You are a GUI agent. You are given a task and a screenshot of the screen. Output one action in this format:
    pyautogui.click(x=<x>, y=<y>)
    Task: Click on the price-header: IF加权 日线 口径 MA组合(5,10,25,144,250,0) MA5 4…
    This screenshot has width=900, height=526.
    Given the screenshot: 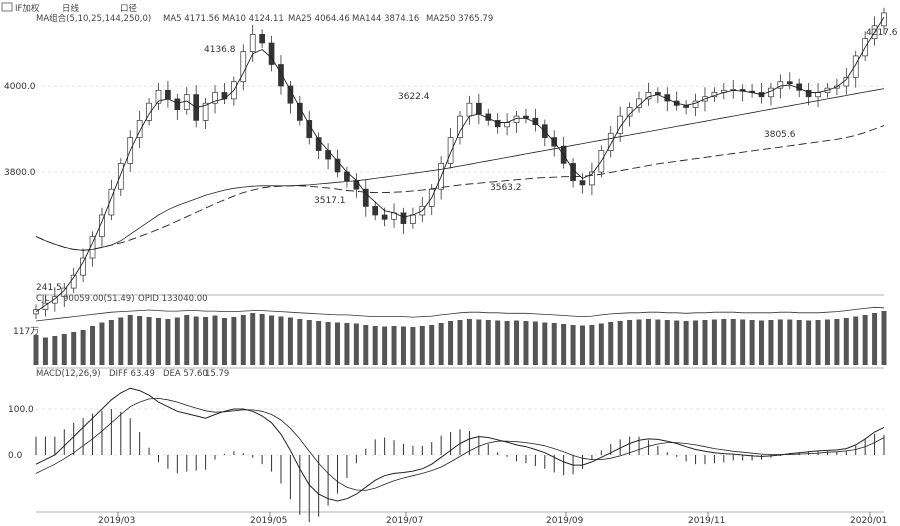 What is the action you would take?
    pyautogui.click(x=247, y=13)
    